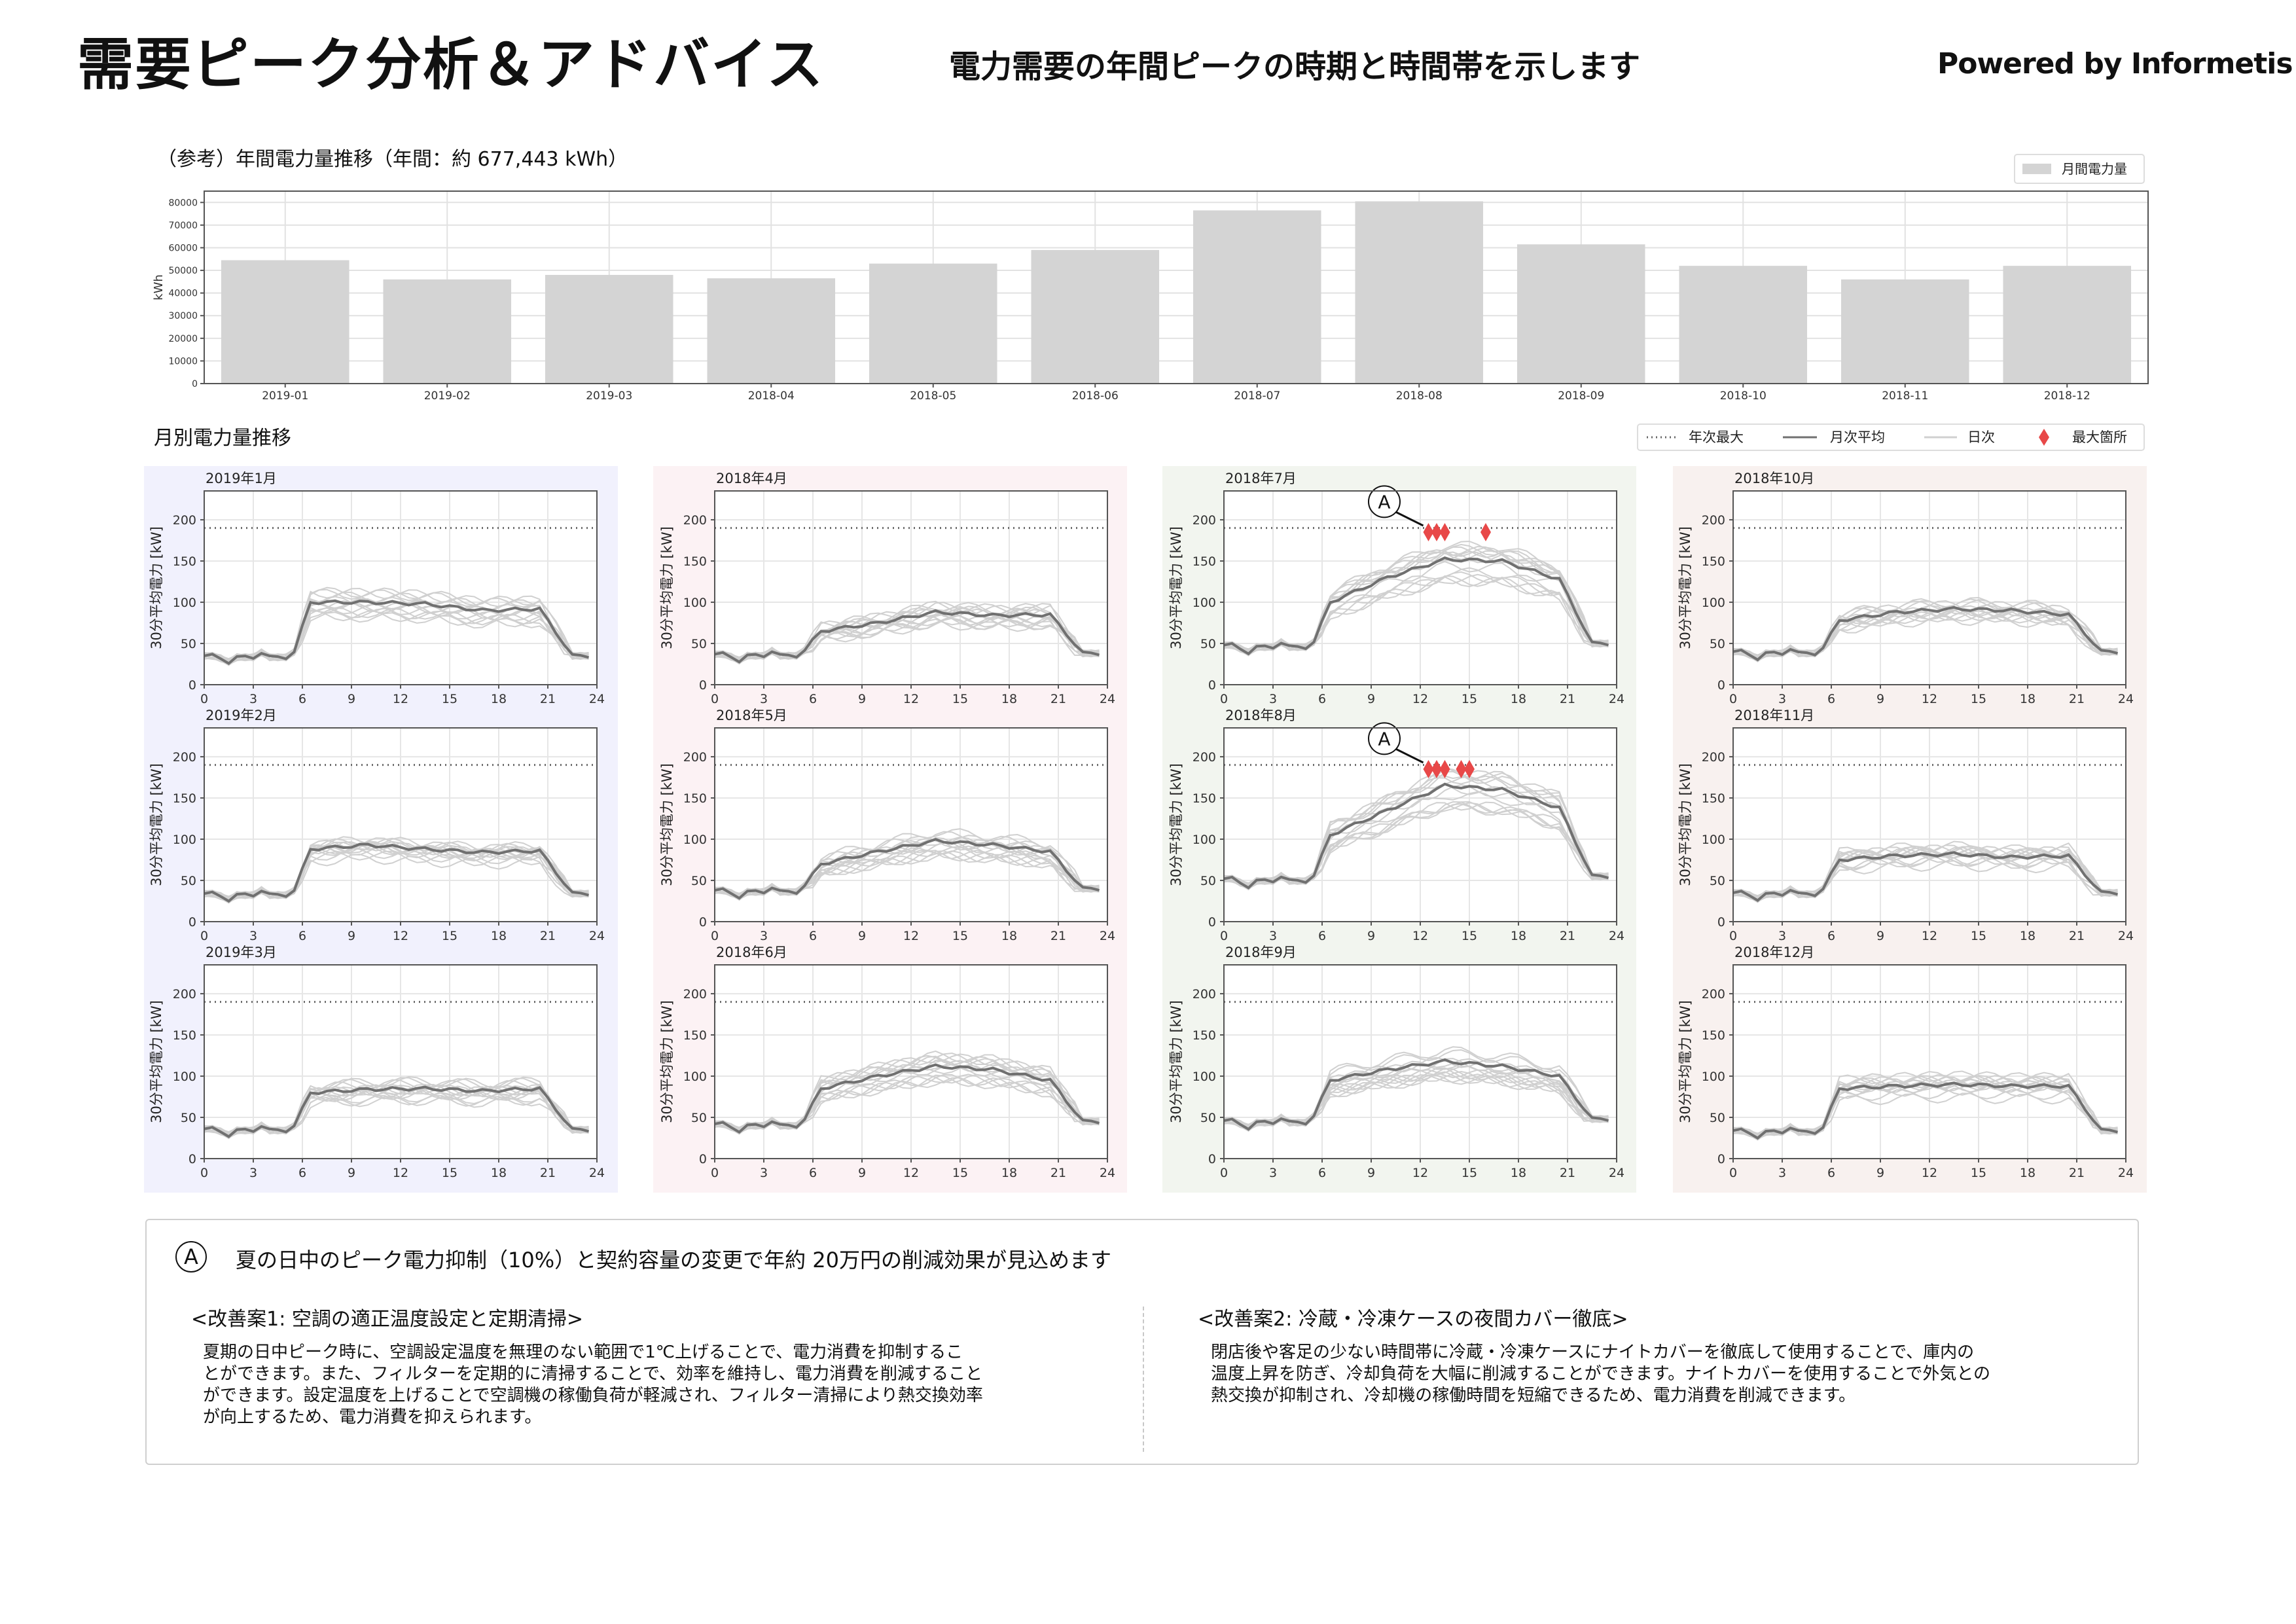  I want to click on annual-xtick-label: 2019-03, so click(609, 396).